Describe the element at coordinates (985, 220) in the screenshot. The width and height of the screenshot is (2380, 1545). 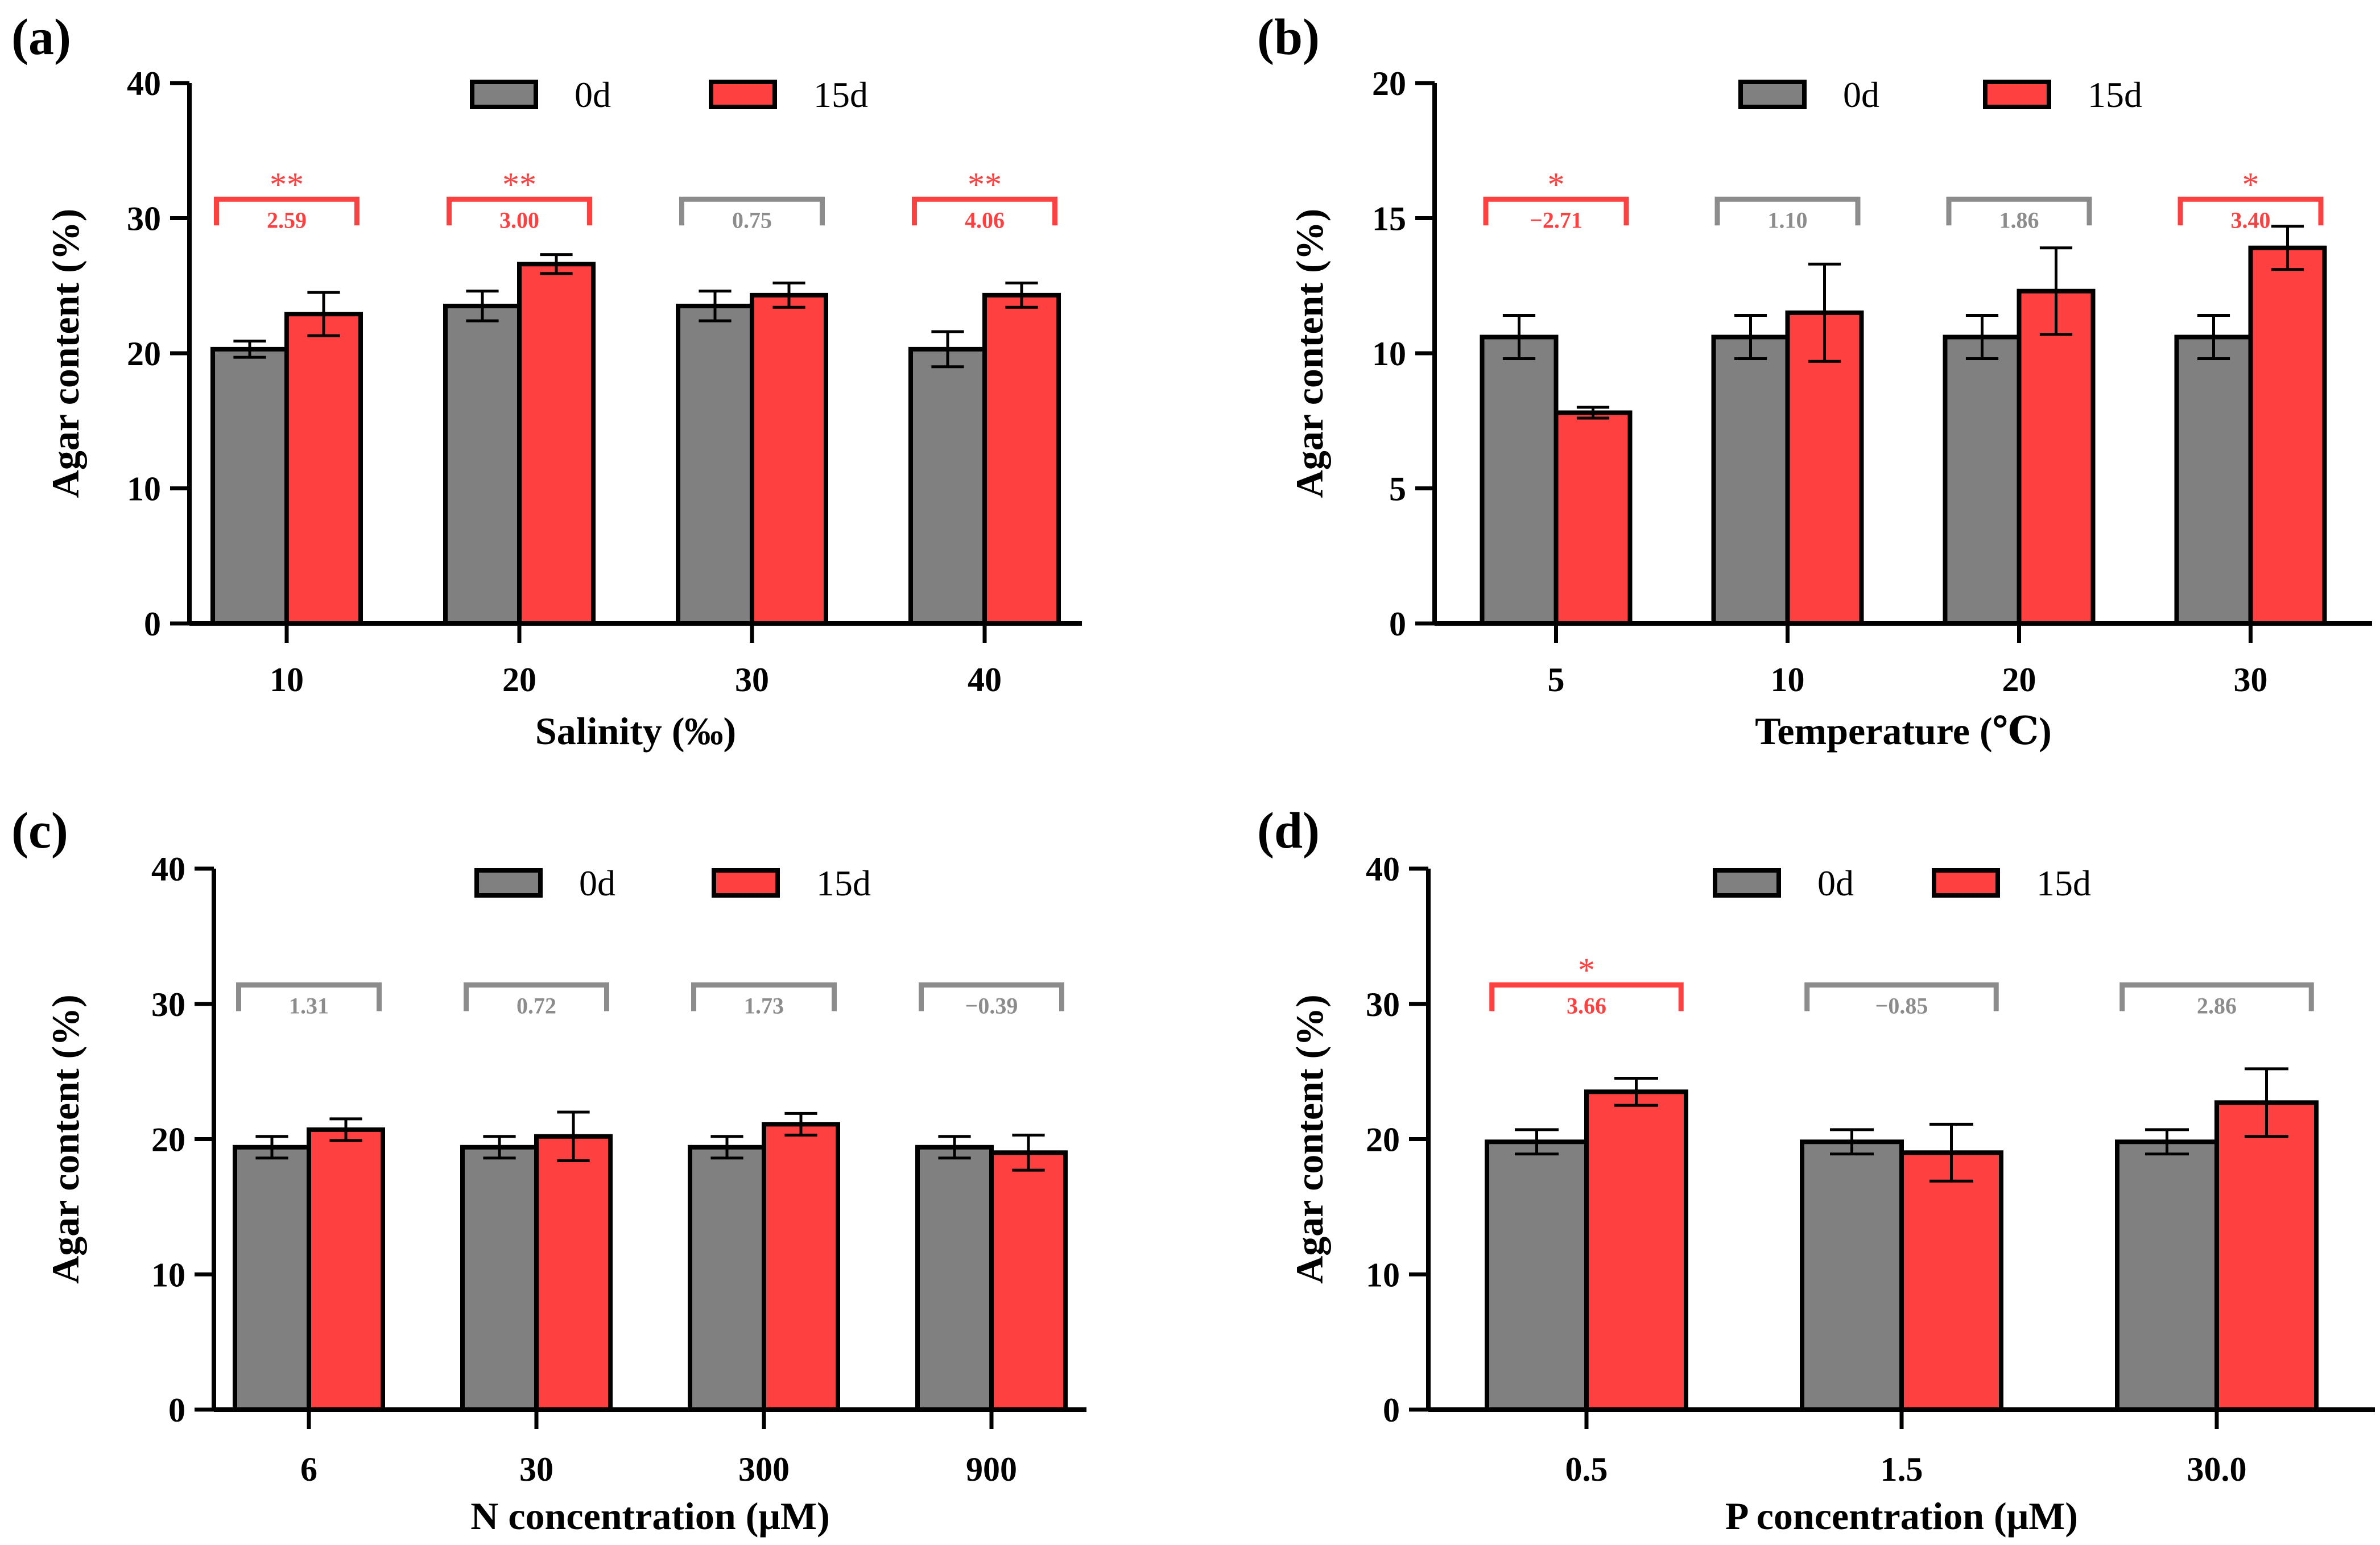
I see `significance-value: 4.06` at that location.